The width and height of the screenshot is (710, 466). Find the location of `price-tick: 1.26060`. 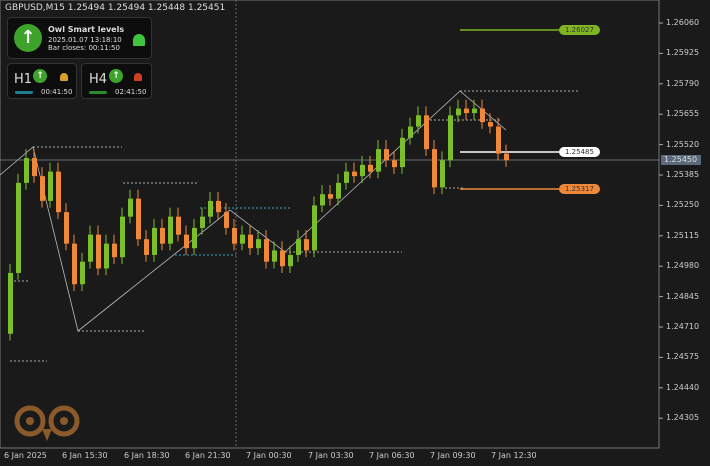

price-tick: 1.26060 is located at coordinates (683, 22).